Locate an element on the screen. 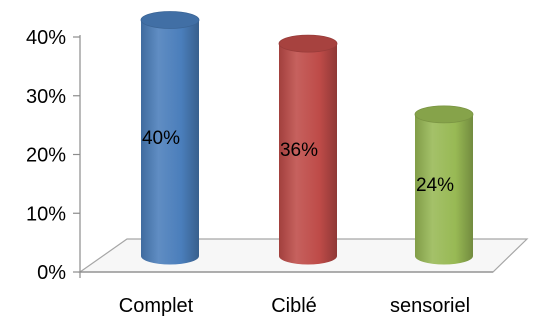 Image resolution: width=534 pixels, height=320 pixels. y-tick-label: 30% is located at coordinates (46, 97).